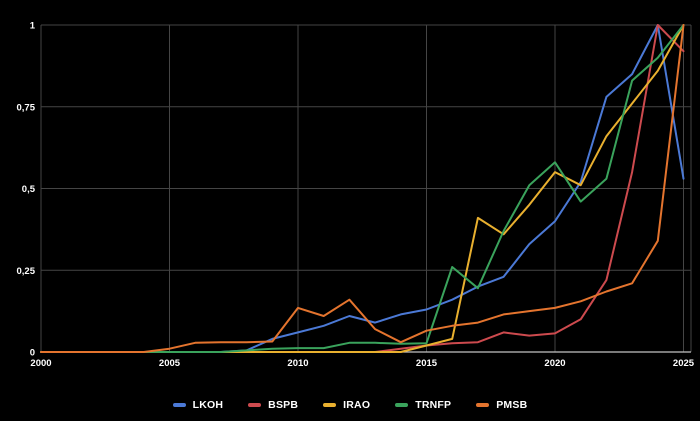  I want to click on y-tick-label: 0,75, so click(26, 107).